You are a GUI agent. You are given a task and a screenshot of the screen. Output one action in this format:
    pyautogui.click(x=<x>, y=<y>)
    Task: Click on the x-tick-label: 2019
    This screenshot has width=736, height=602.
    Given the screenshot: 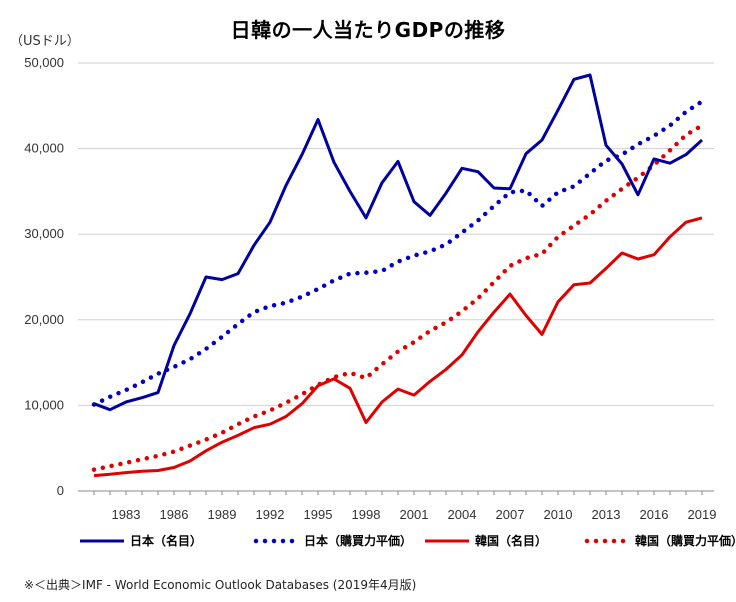 What is the action you would take?
    pyautogui.click(x=702, y=514)
    